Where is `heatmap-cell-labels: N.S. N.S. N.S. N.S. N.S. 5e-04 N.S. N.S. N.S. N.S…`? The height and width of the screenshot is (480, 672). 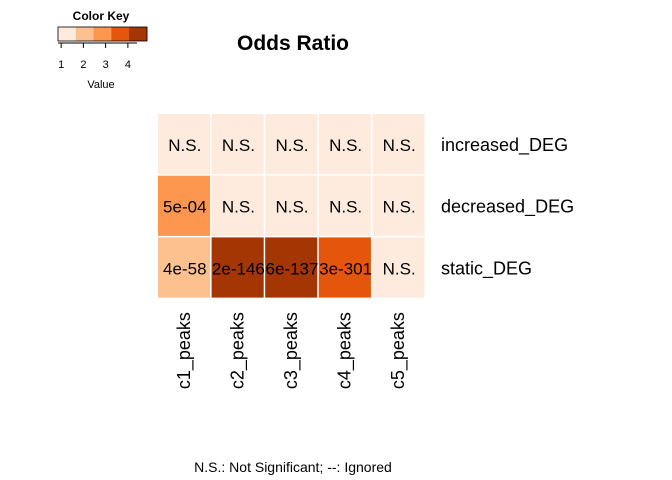
heatmap-cell-labels: N.S. N.S. N.S. N.S. N.S. 5e-04 N.S. N.S. N.S. N.S… is located at coordinates (289, 207).